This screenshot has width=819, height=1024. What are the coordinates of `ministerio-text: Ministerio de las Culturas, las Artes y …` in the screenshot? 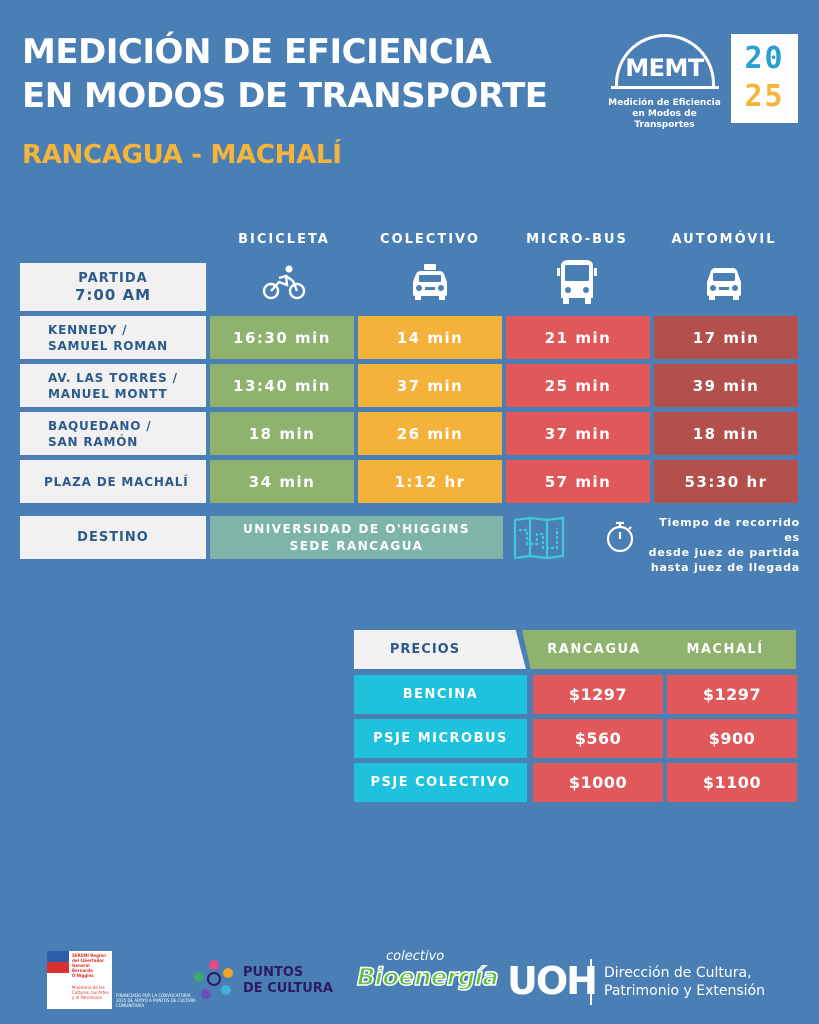 It's located at (90, 992).